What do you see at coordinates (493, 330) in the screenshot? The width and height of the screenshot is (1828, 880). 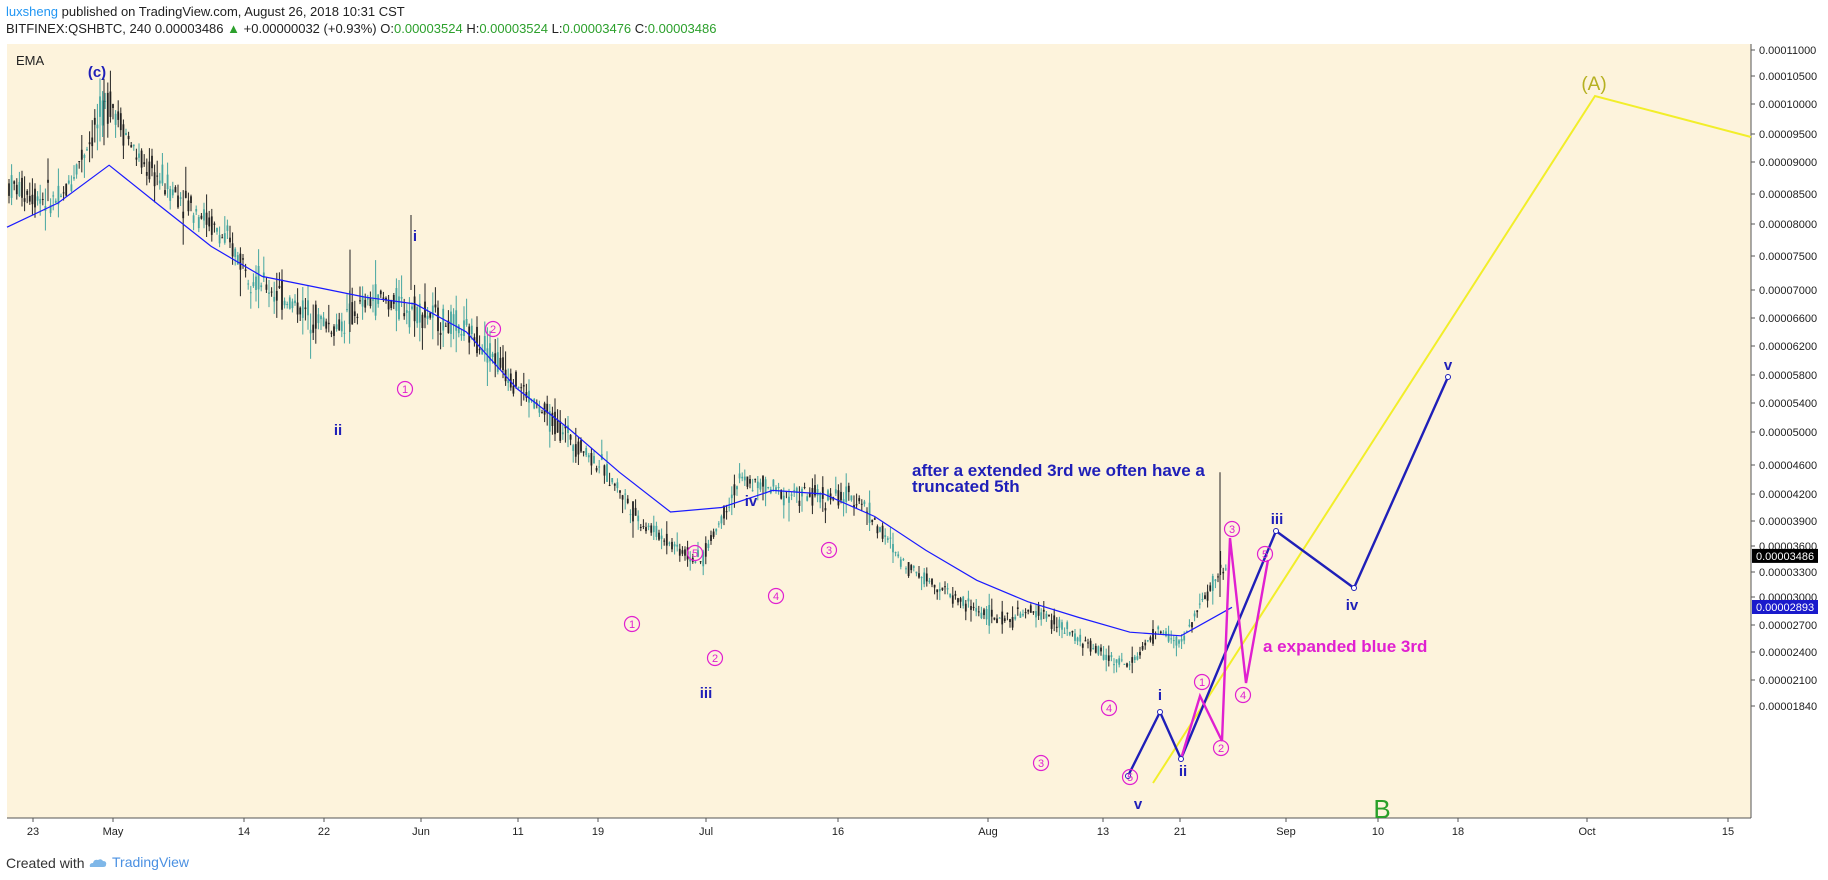 I see `magenta-label-text: 2` at bounding box center [493, 330].